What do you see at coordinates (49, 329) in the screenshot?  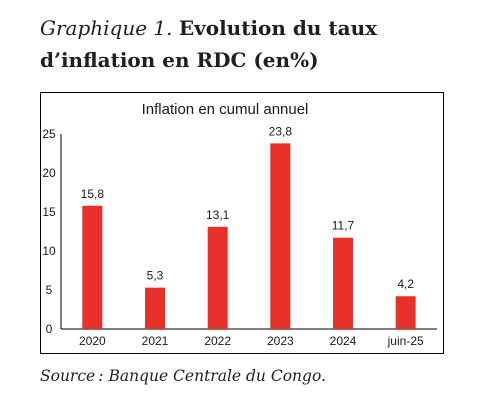 I see `y-tick-label: 0` at bounding box center [49, 329].